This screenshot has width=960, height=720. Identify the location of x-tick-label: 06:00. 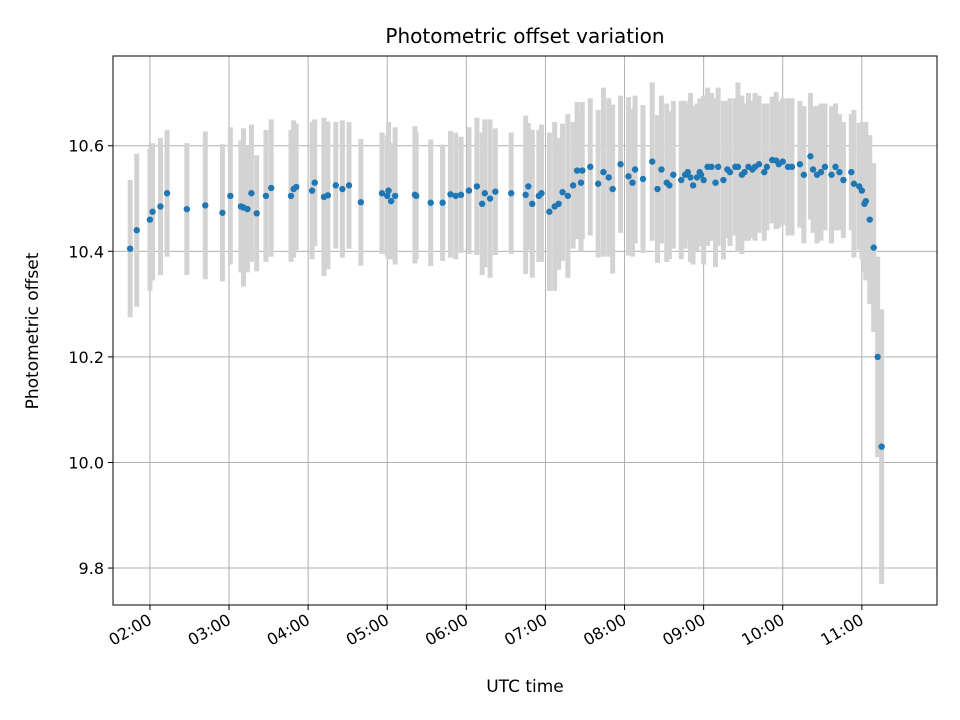
(446, 630).